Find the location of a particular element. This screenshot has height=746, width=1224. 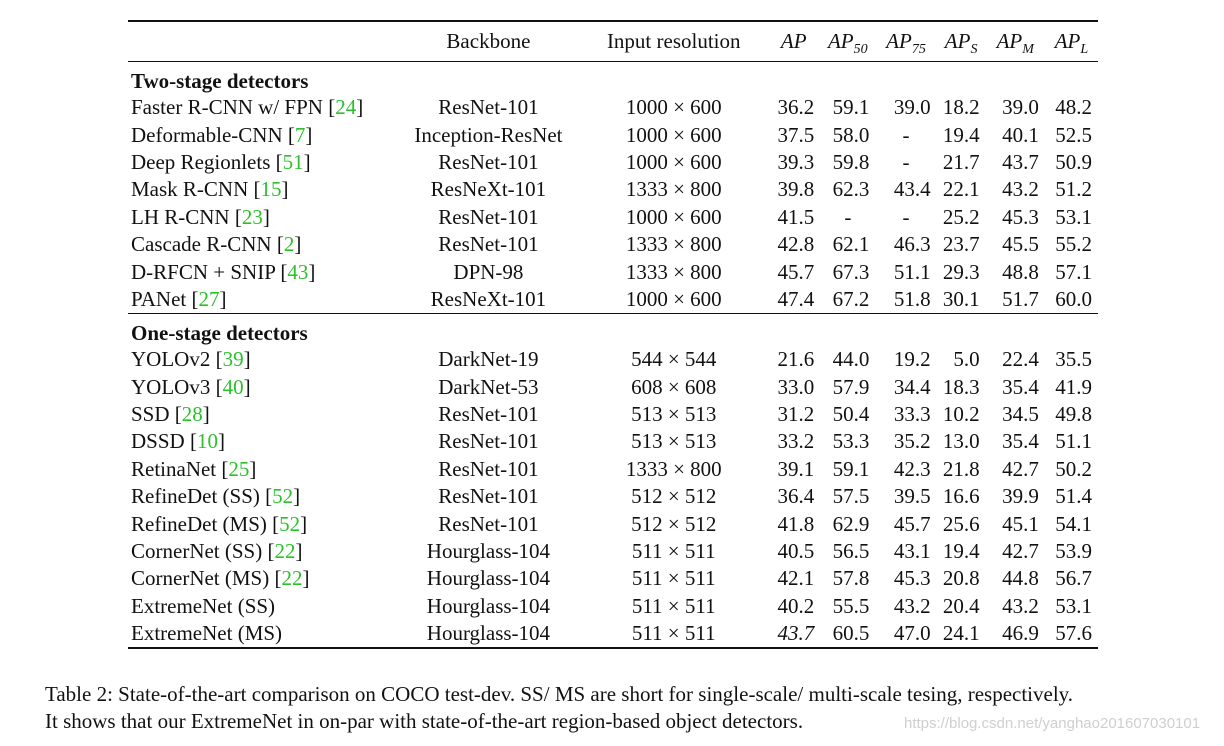

apm-cell: 43.2 is located at coordinates (1020, 605).